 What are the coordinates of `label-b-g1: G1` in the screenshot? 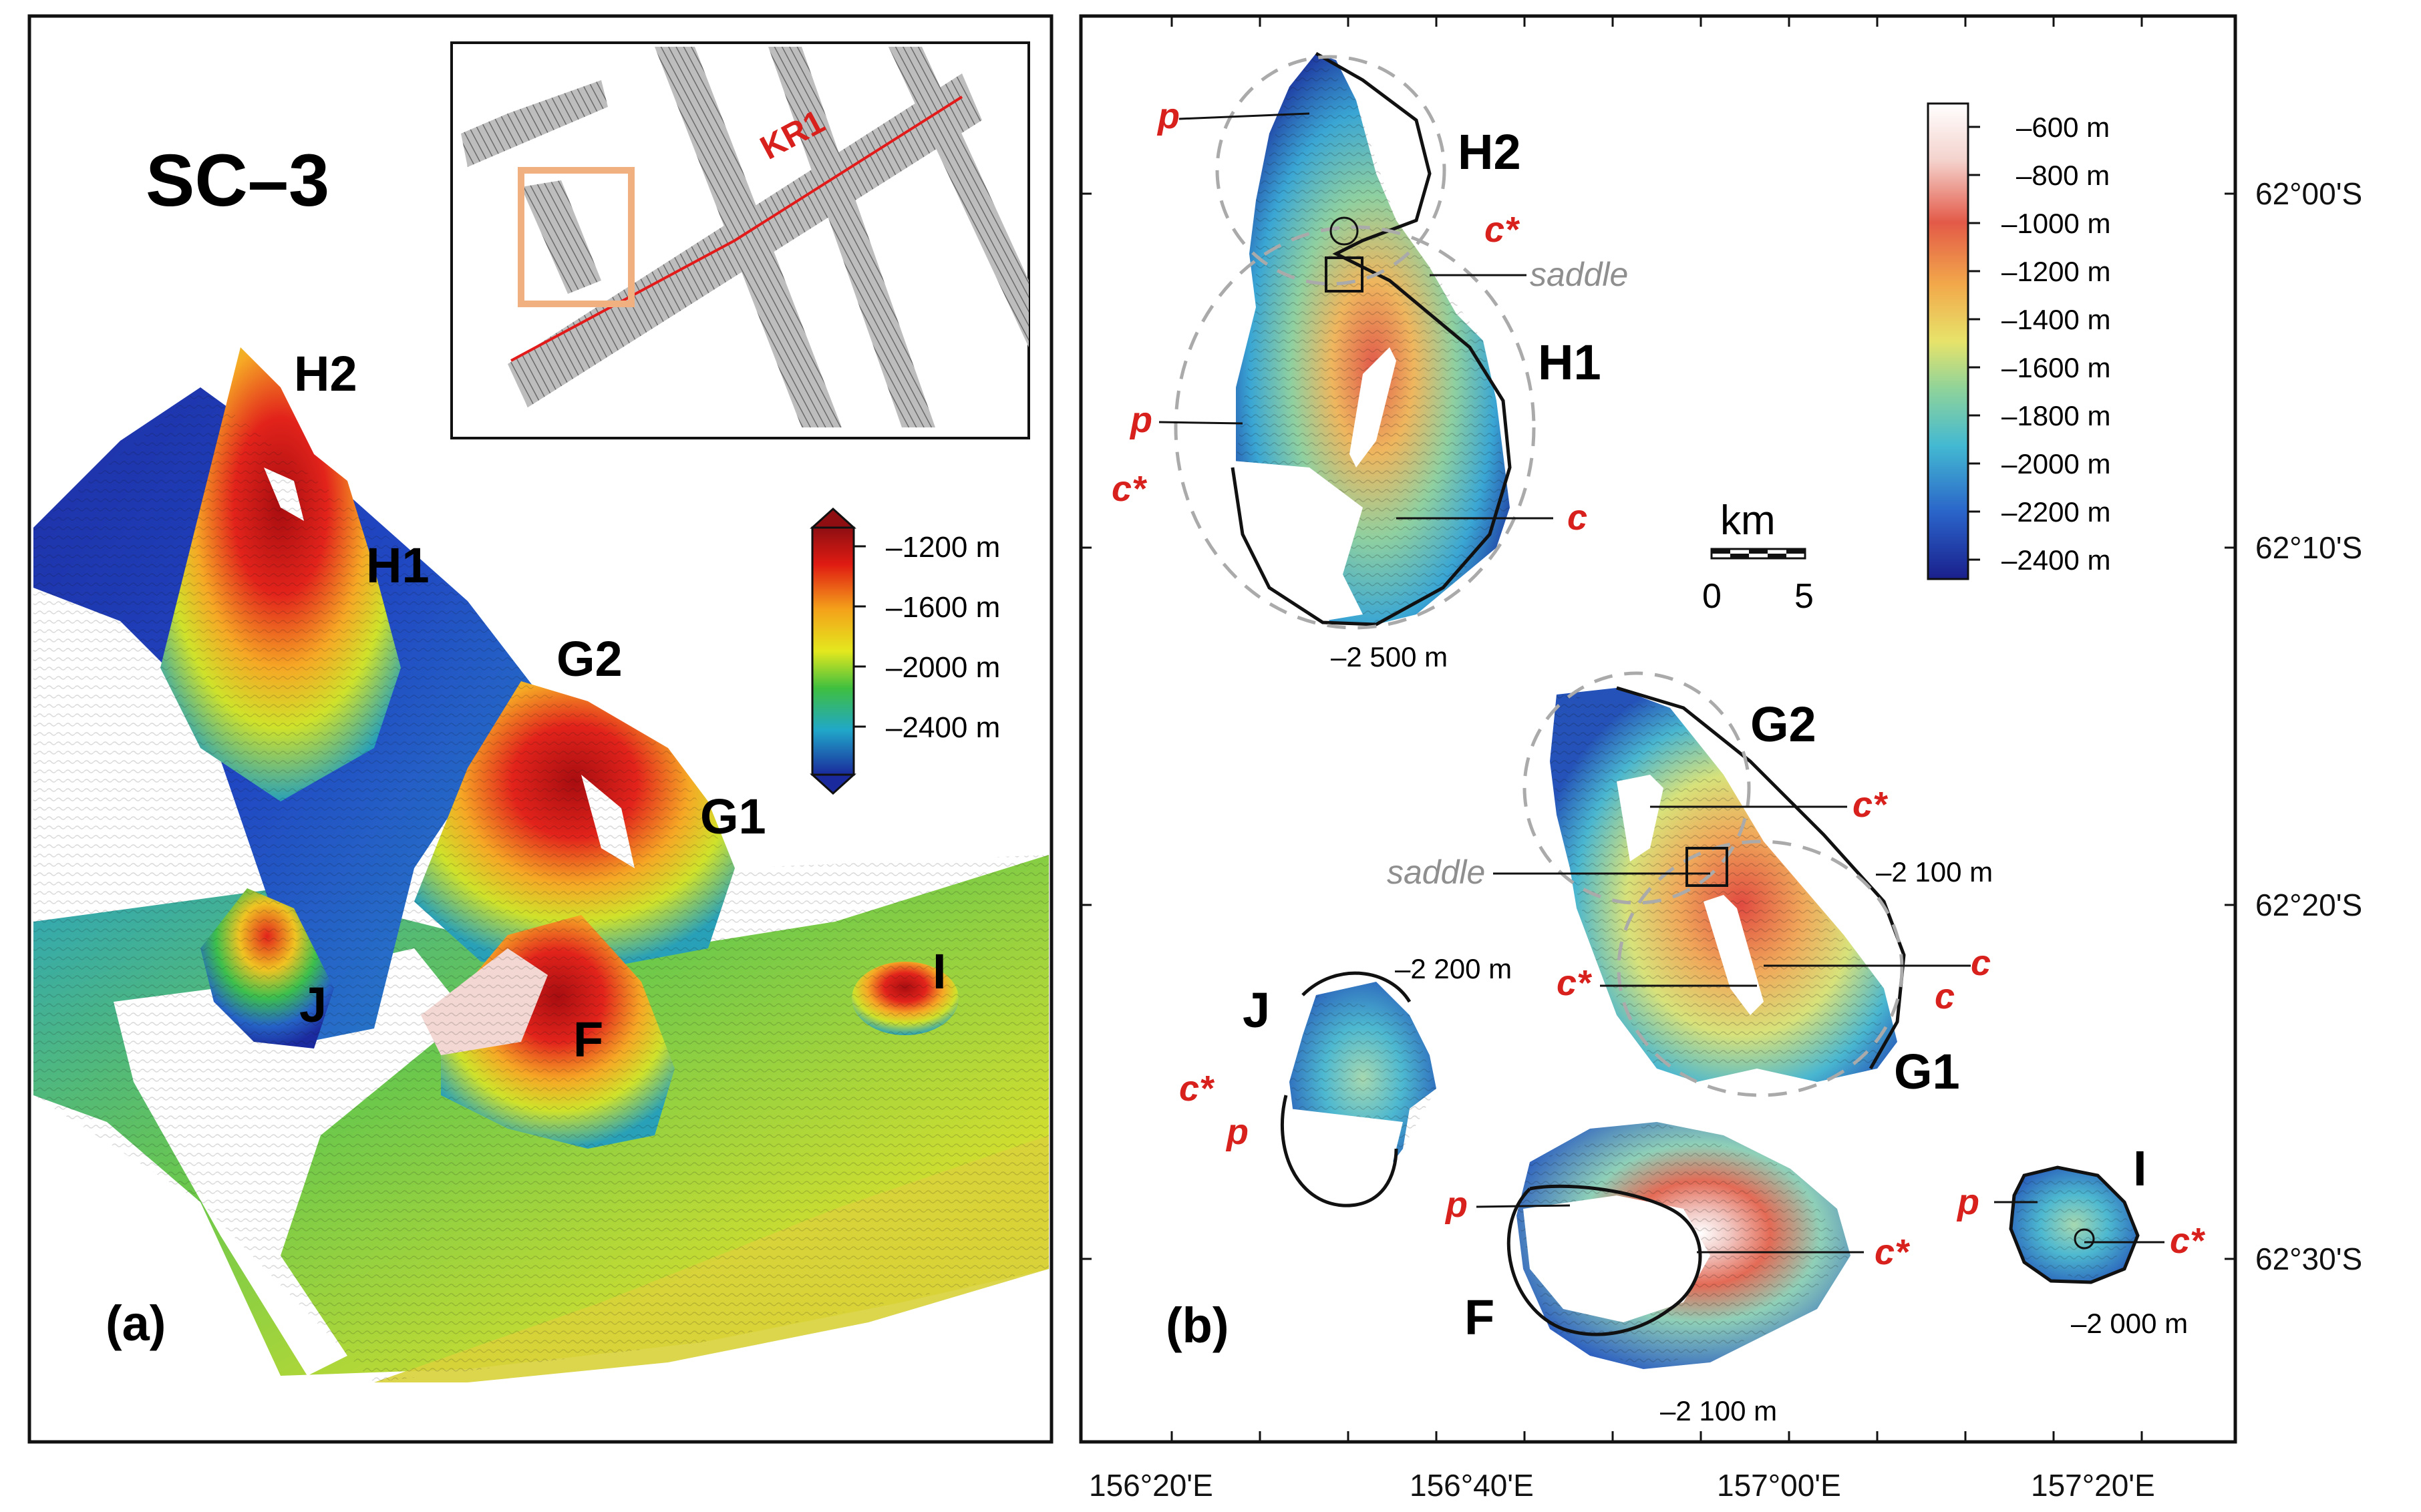 It's located at (1927, 1071).